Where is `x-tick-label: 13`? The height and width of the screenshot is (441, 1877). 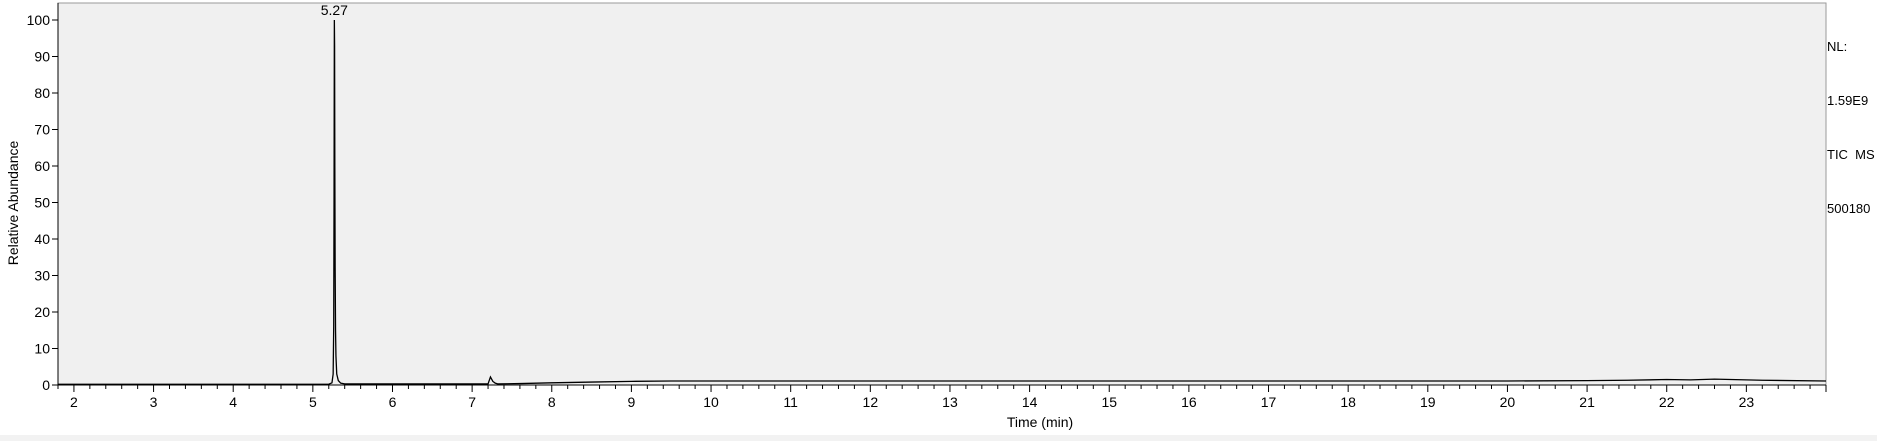 x-tick-label: 13 is located at coordinates (950, 402).